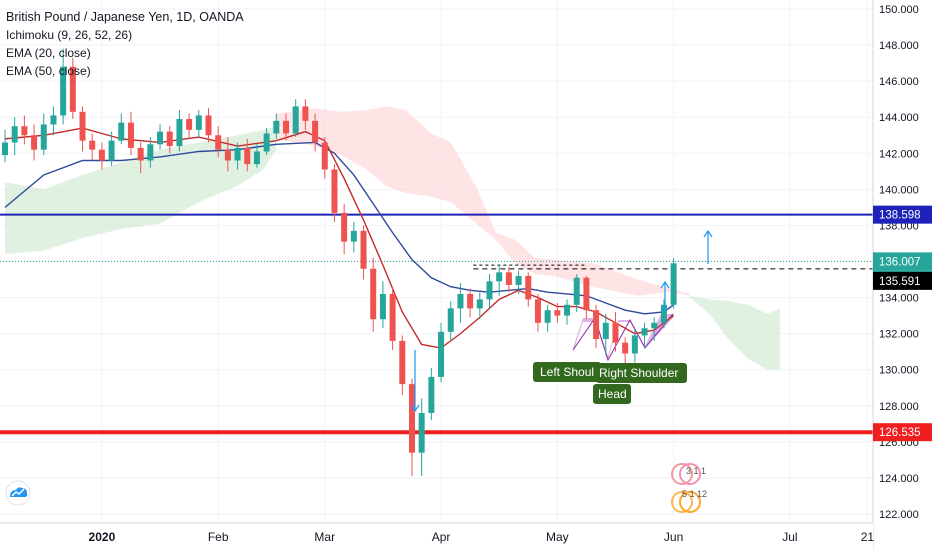 Image resolution: width=932 pixels, height=550 pixels. Describe the element at coordinates (141, 190) in the screenshot. I see `cloud-bullish` at that location.